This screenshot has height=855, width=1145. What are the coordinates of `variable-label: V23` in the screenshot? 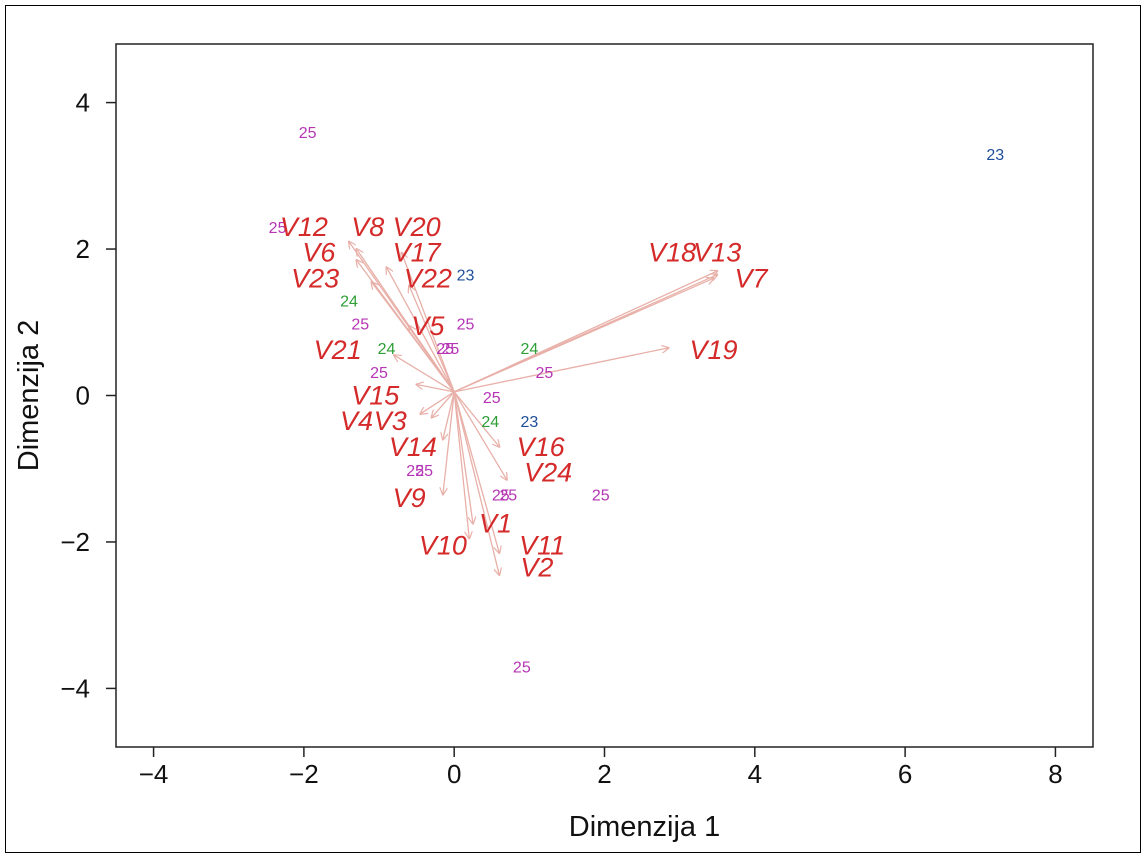 It's located at (315, 278).